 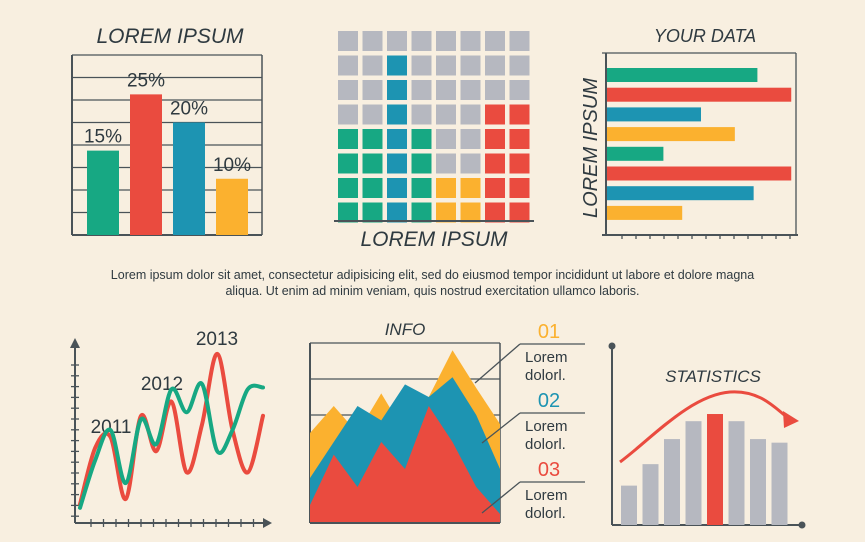 What do you see at coordinates (189, 109) in the screenshot?
I see `bar-value-label: 20%` at bounding box center [189, 109].